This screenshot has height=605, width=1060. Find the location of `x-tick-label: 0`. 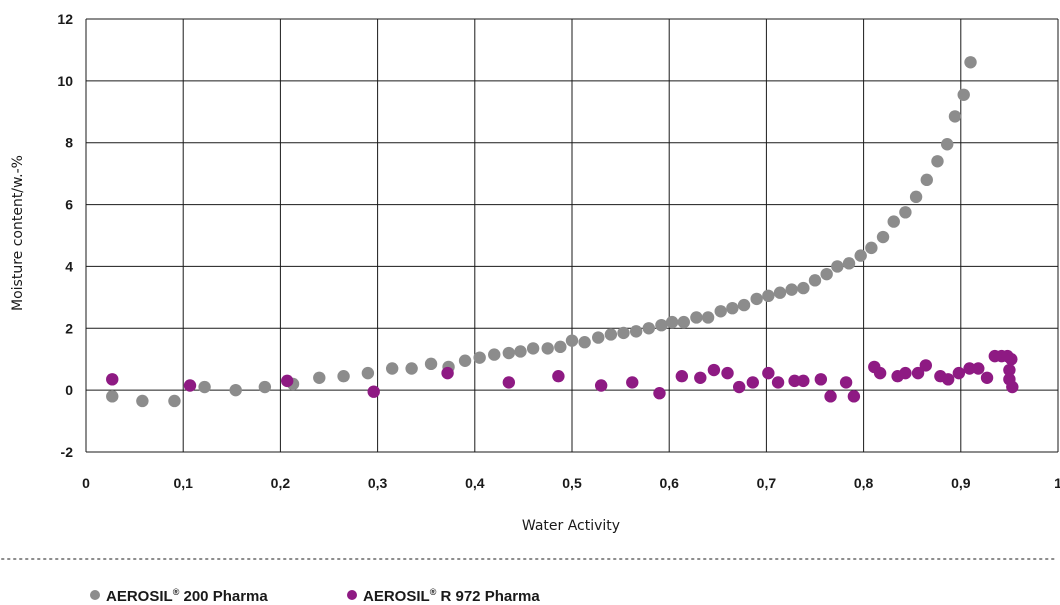

x-tick-label: 0 is located at coordinates (86, 483).